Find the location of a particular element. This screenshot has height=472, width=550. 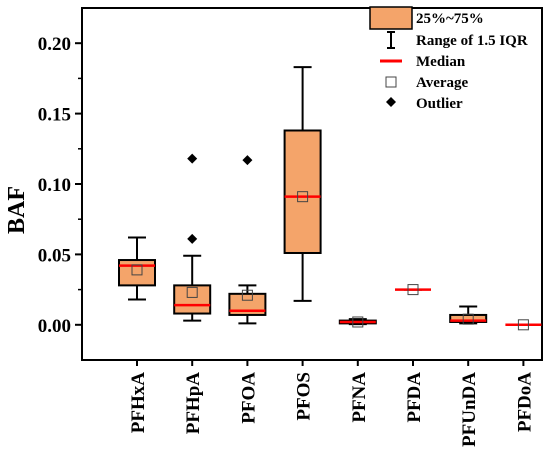

box-pfna is located at coordinates (357, 322).